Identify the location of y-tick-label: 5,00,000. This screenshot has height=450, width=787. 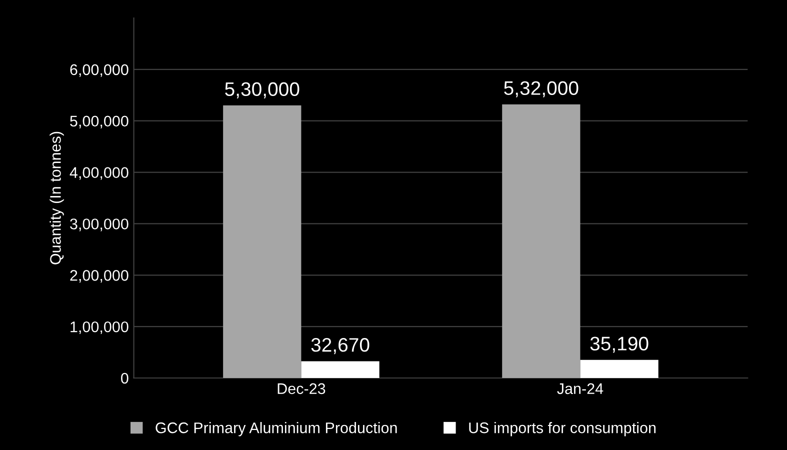
(99, 122).